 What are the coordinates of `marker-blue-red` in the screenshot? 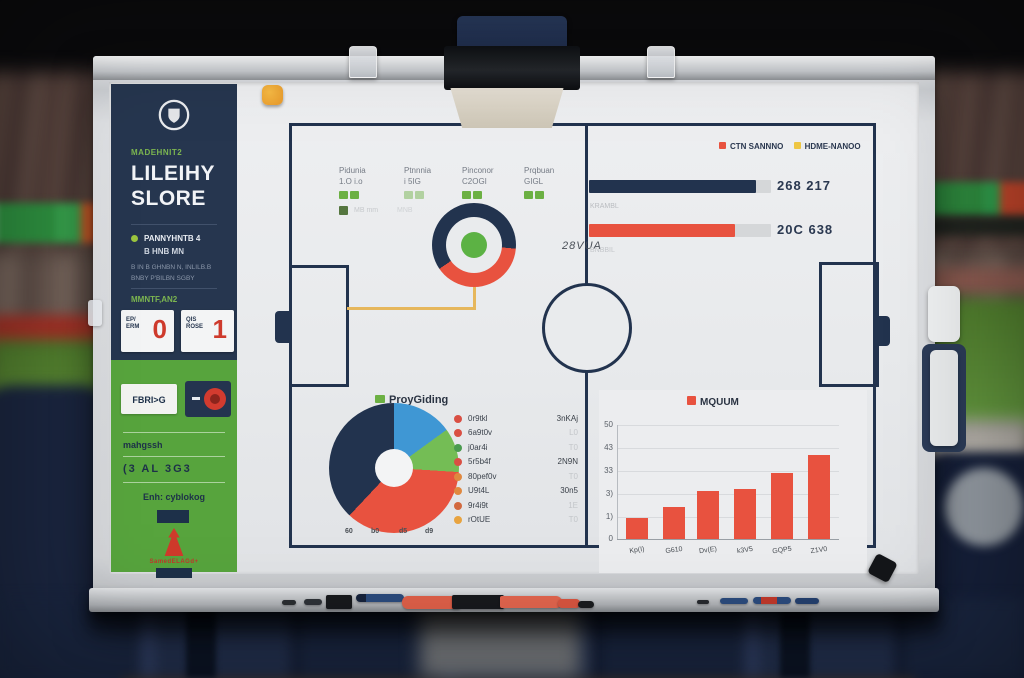 It's located at (772, 600).